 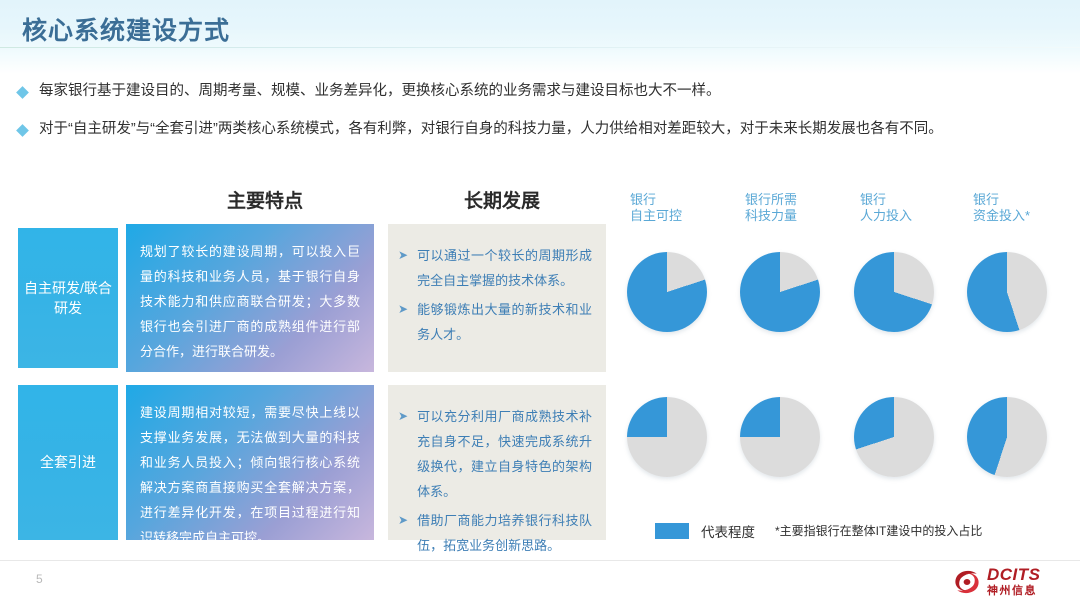 I want to click on pie-chart-self-developed-manpower, so click(x=894, y=292).